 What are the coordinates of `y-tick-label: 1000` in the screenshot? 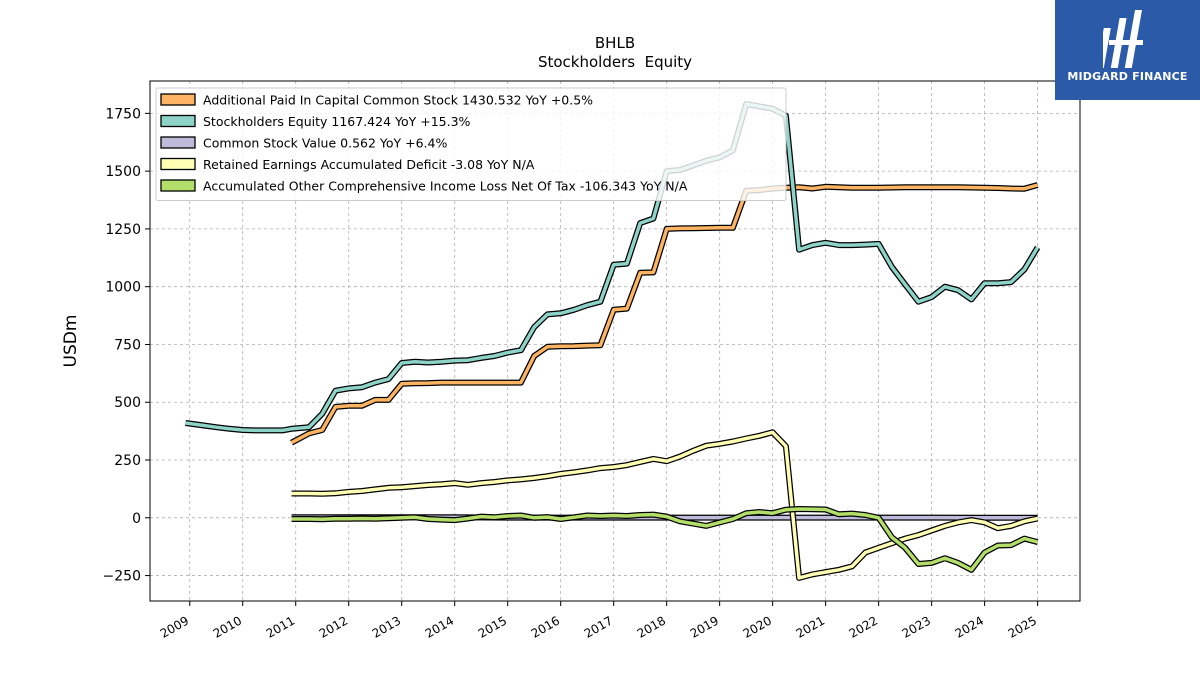 It's located at (123, 288).